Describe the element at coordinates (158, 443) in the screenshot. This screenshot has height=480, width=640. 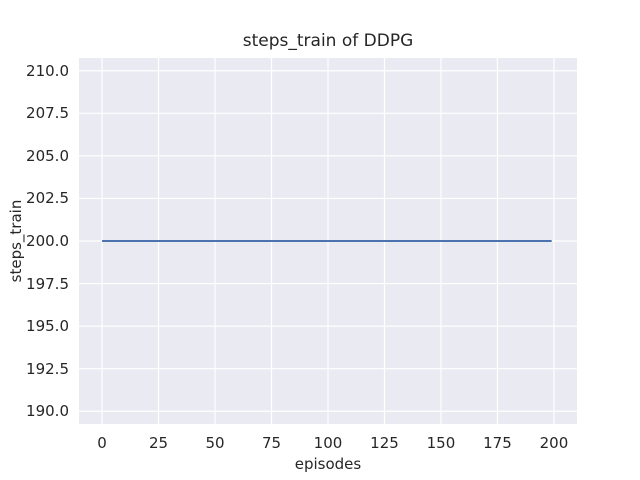
I see `x-tick-label: 25` at that location.